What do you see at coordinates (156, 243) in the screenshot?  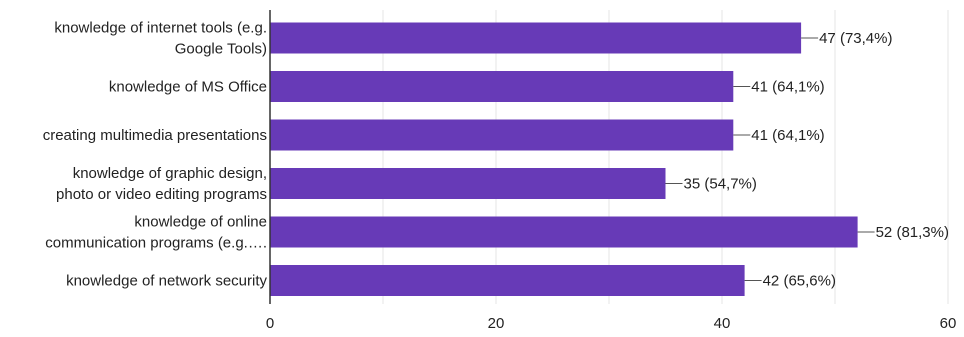 I see `category-label-line: communication programs (e.g.….` at bounding box center [156, 243].